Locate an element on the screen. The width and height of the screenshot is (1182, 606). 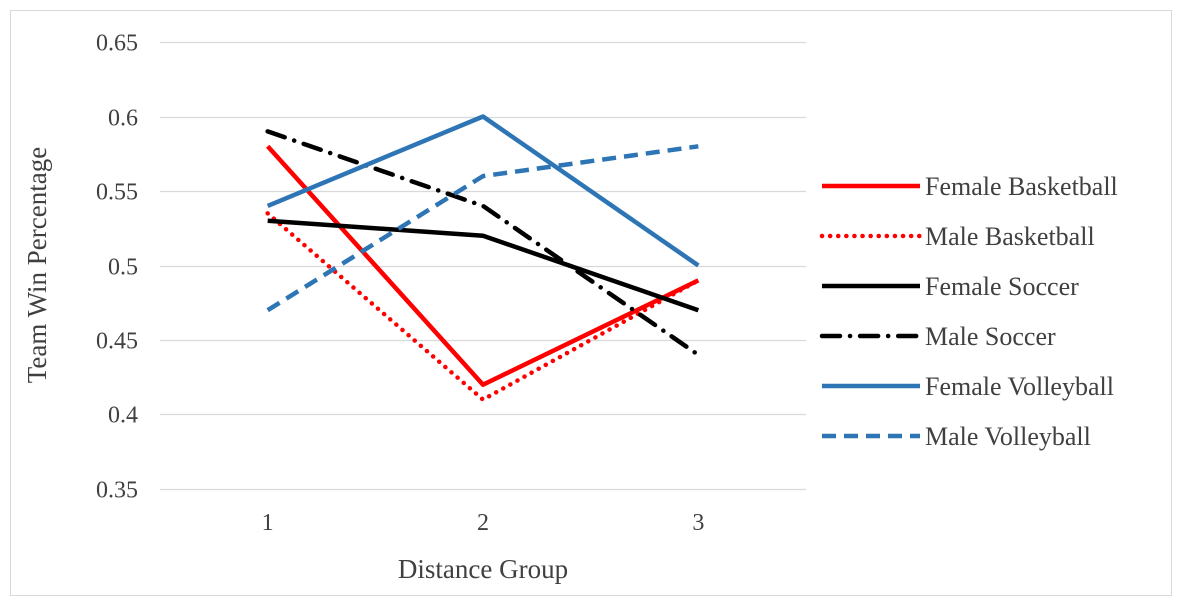
series-line-female-volleyball is located at coordinates (483, 191).